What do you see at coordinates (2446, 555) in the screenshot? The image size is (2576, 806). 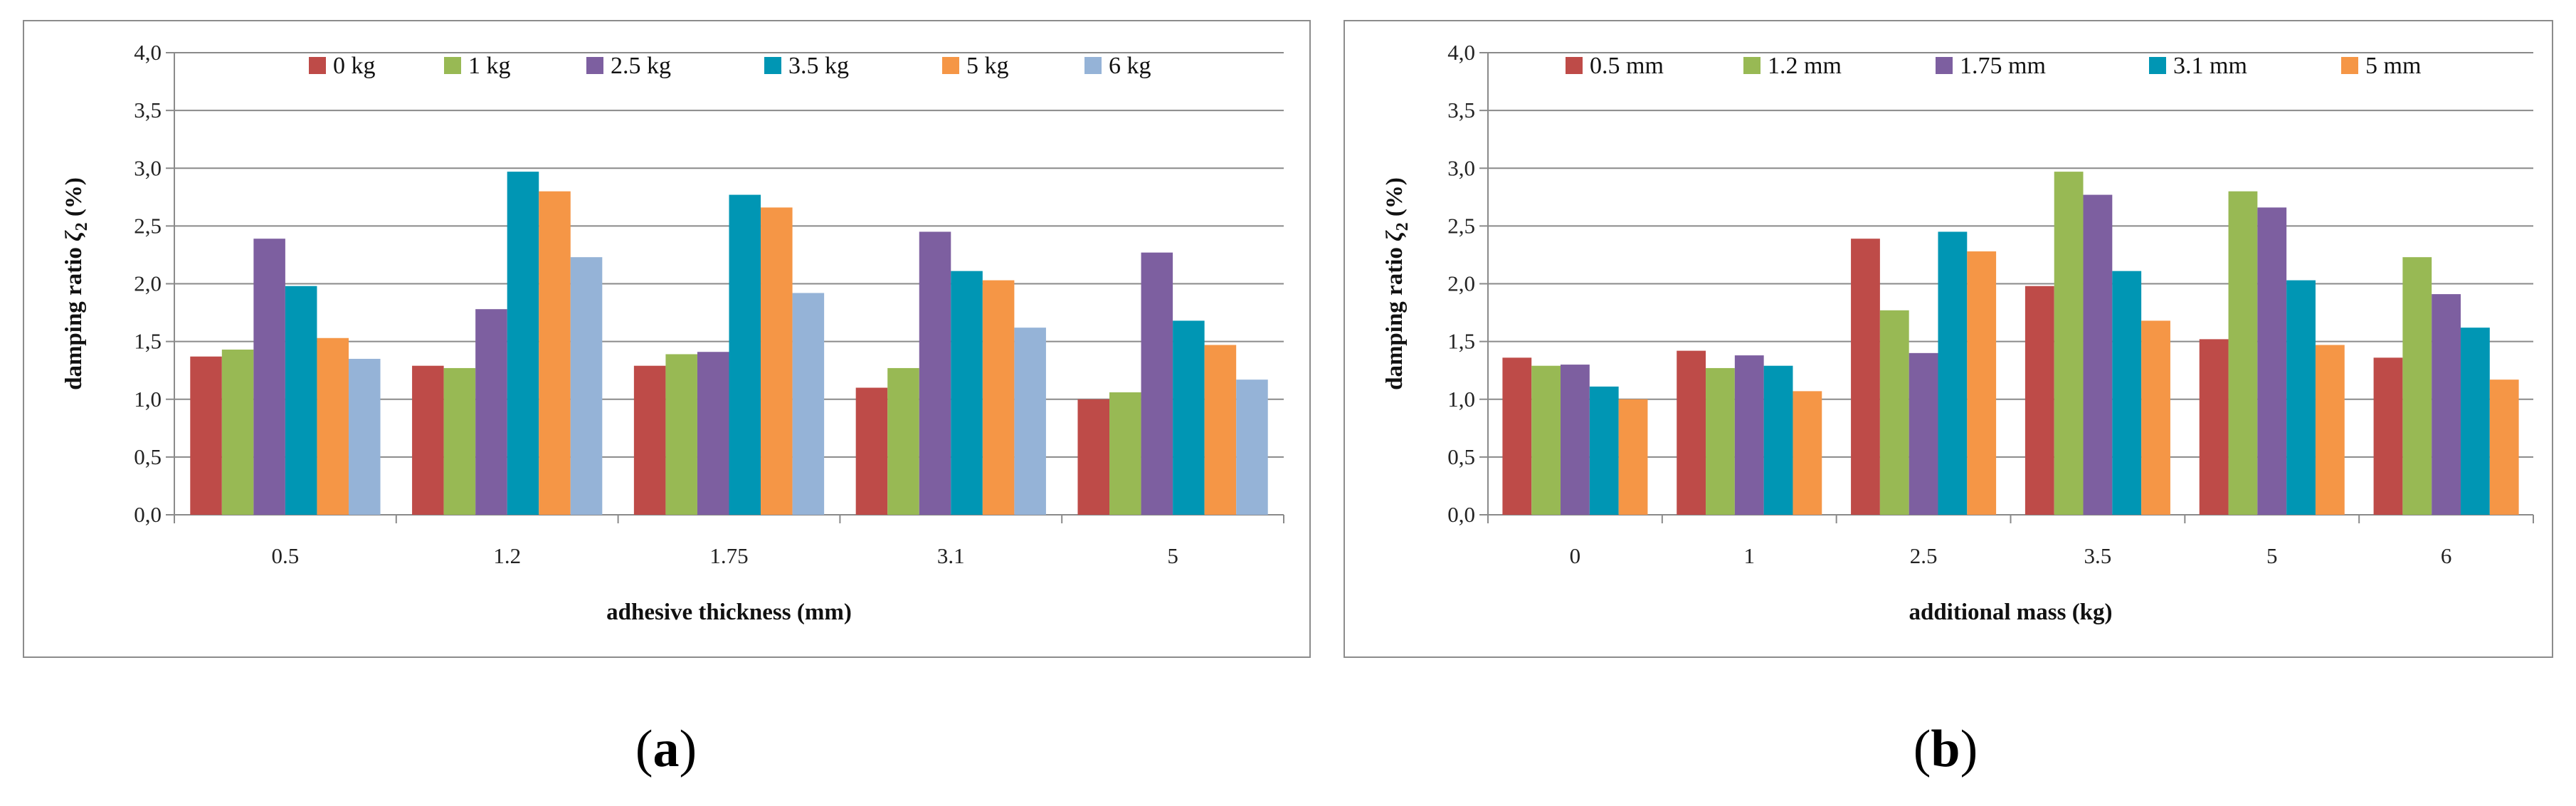 I see `chart-b-x-tick-label: 6` at bounding box center [2446, 555].